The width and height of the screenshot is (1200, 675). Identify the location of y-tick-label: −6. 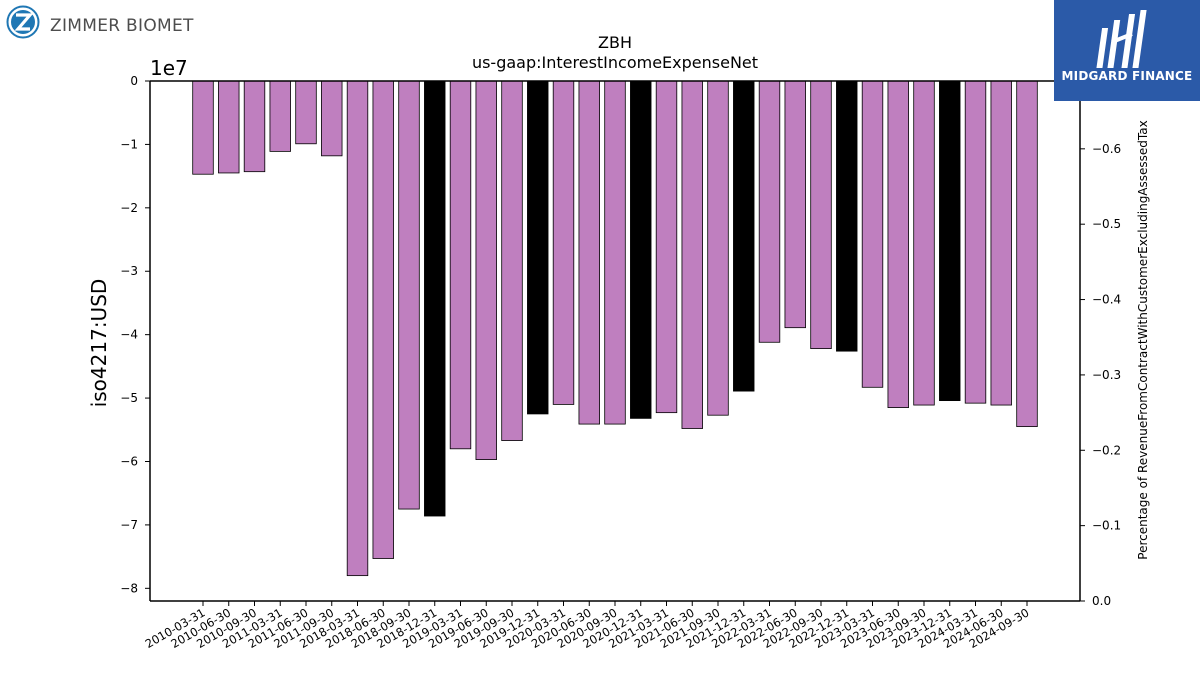
(129, 461).